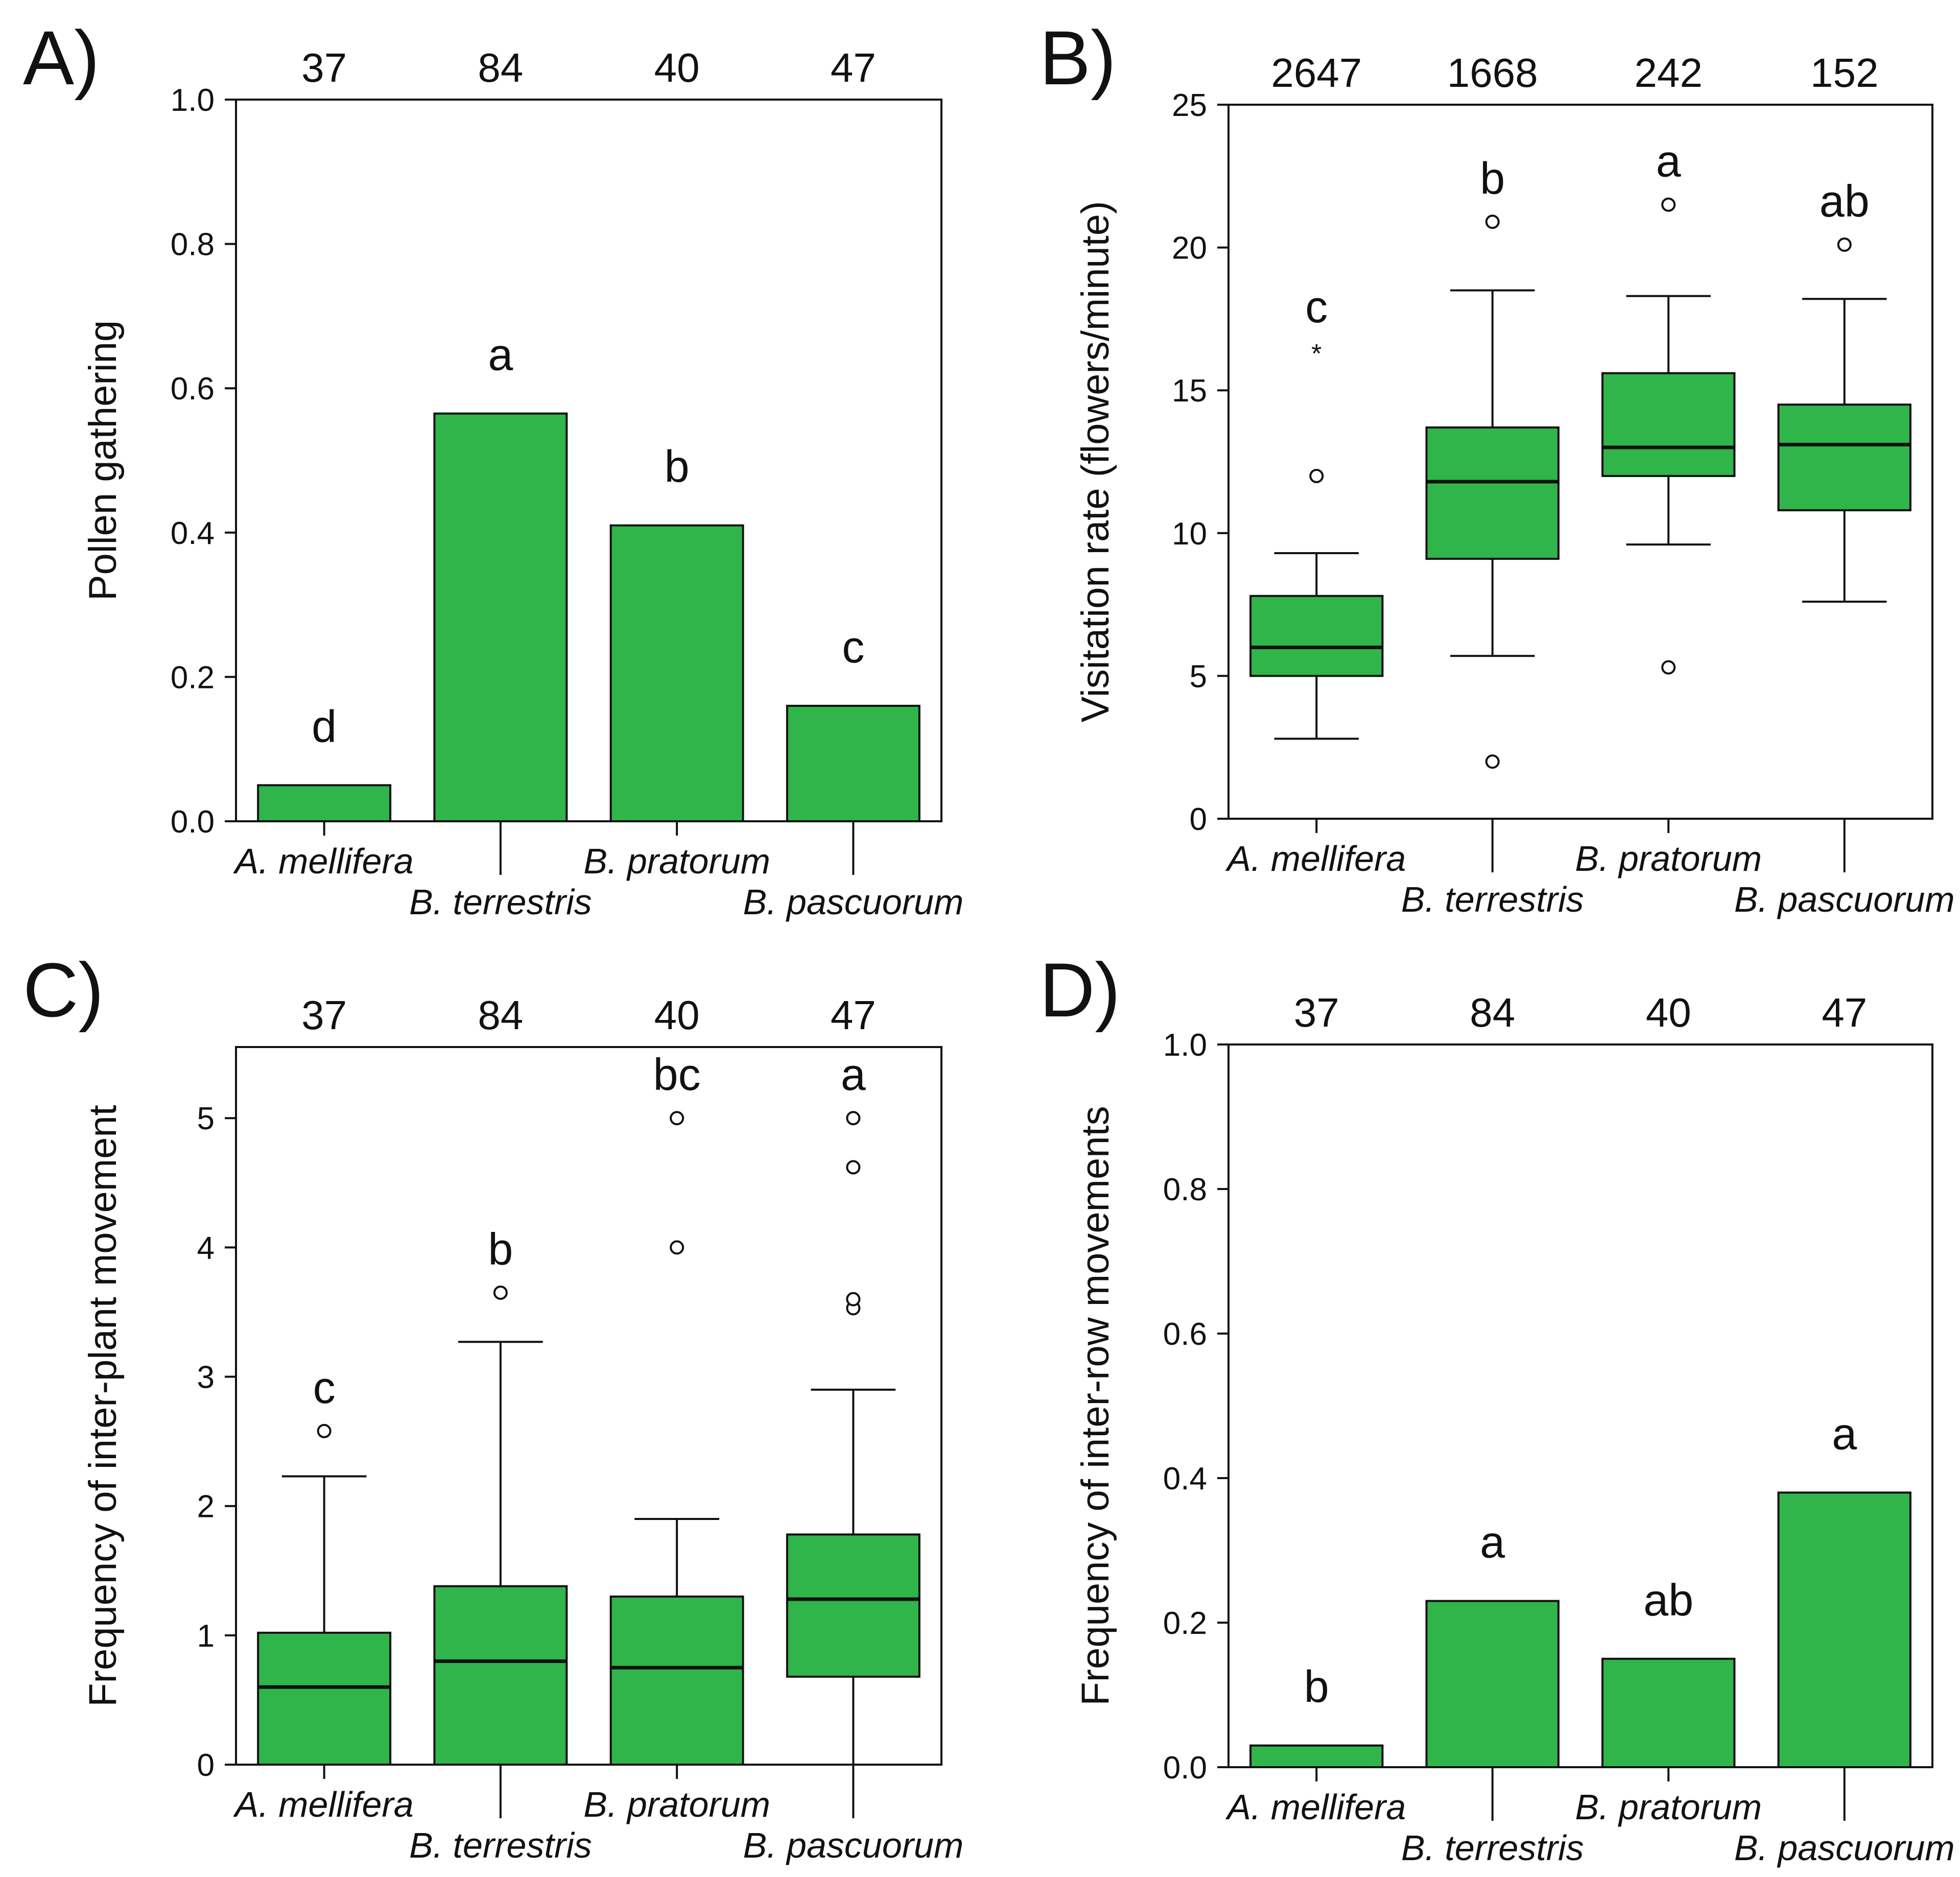  I want to click on panel-label: C), so click(64, 990).